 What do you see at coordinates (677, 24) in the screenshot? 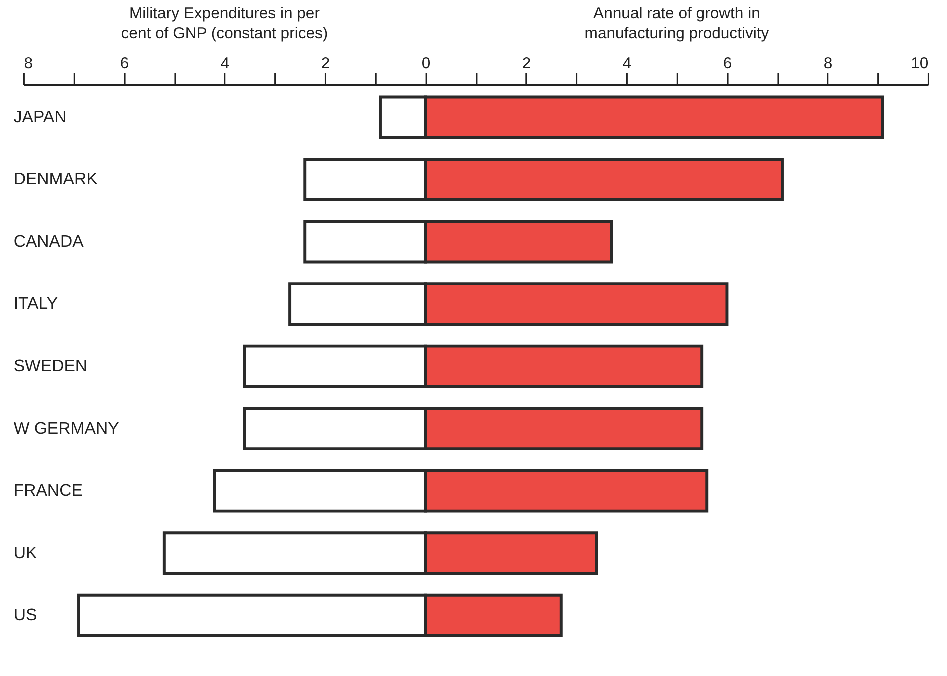
I see `text: Annual rate of growth in manufacturing productivity` at bounding box center [677, 24].